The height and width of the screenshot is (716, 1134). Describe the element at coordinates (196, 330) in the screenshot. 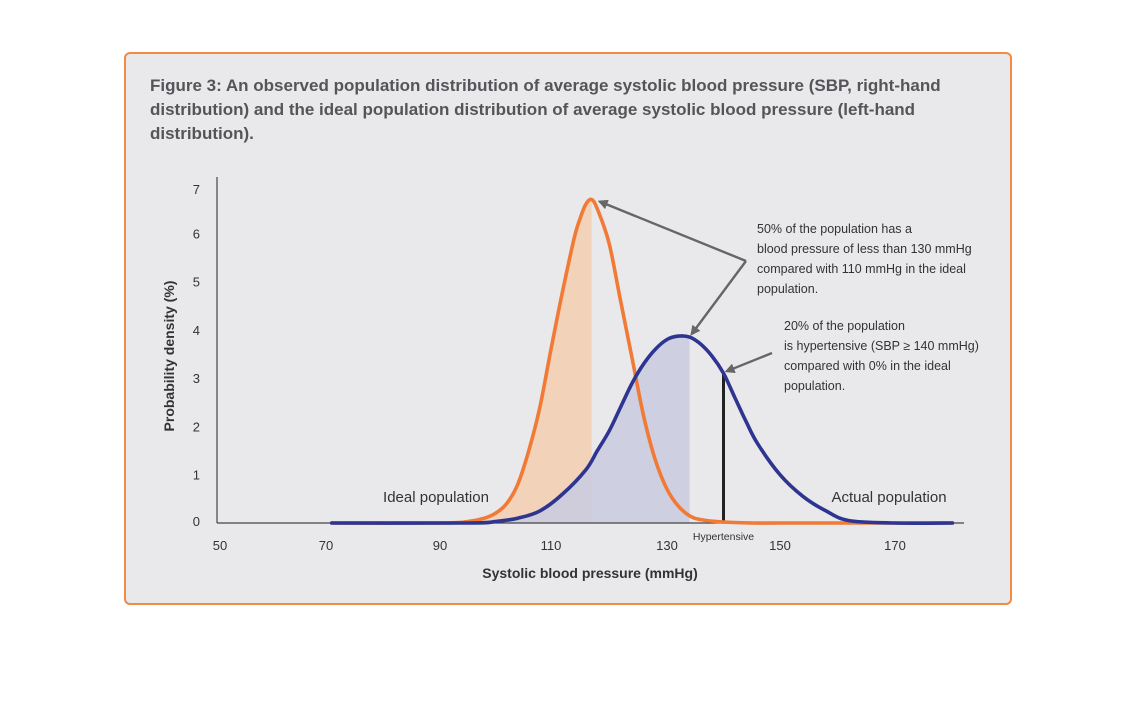

I see `y-tick-label: 4` at that location.